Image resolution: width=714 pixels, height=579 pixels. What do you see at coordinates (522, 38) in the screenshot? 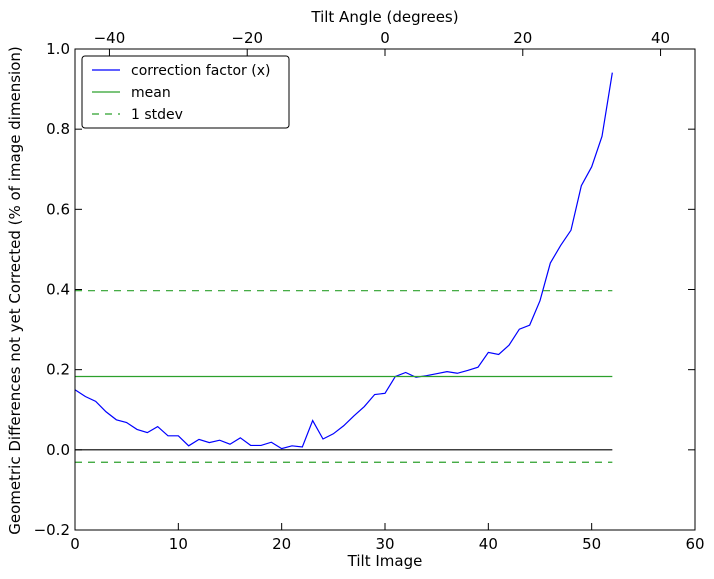
I see `top-x-tick-label: 20` at bounding box center [522, 38].